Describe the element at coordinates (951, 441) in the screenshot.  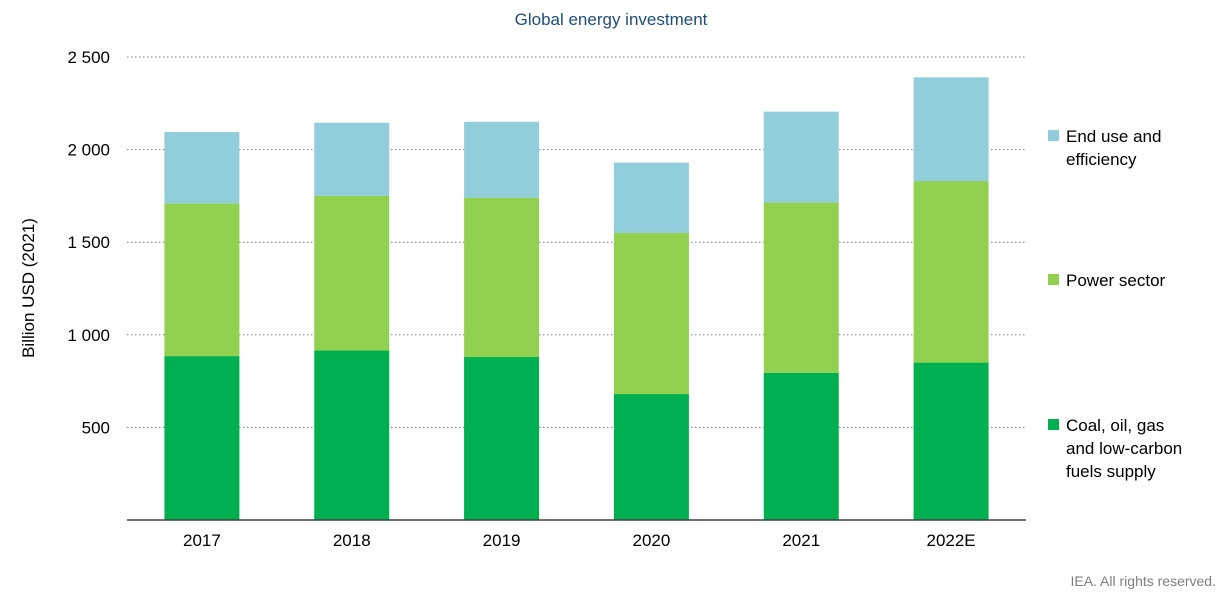
I see `bar-supply-2022e` at that location.